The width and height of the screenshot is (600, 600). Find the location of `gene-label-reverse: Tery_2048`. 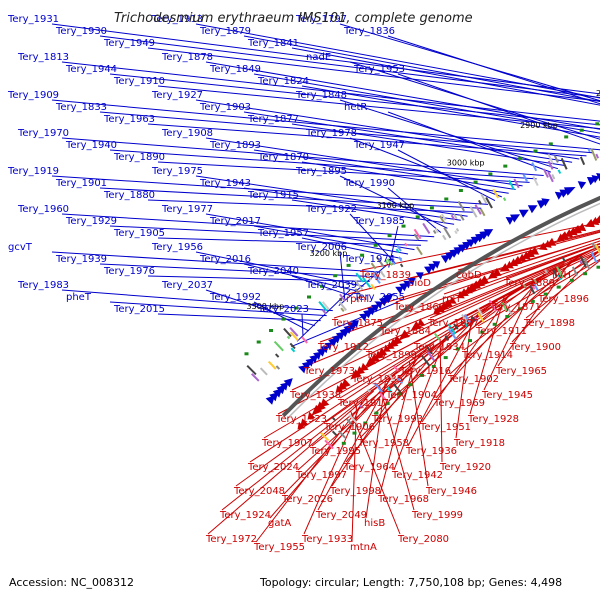

gene-label-reverse: Tery_2048 is located at coordinates (259, 491).